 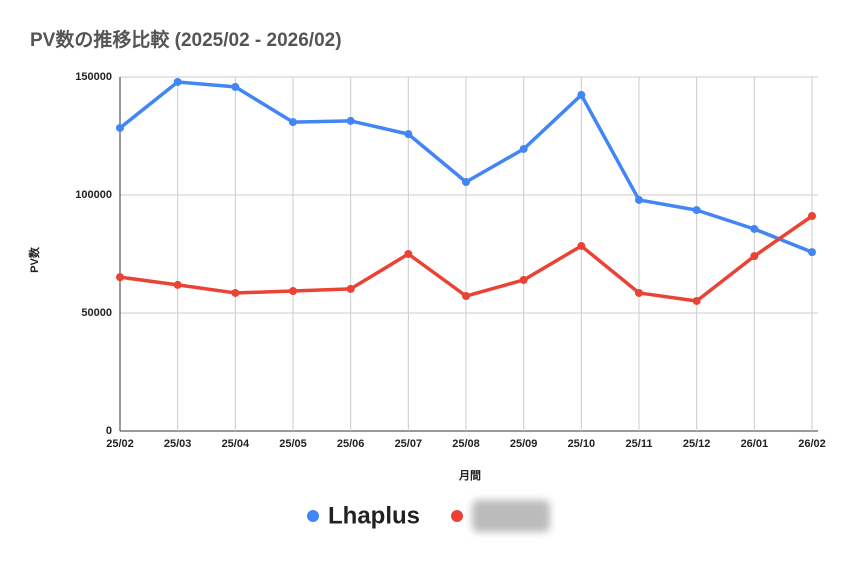 I want to click on blurred-label, so click(x=511, y=516).